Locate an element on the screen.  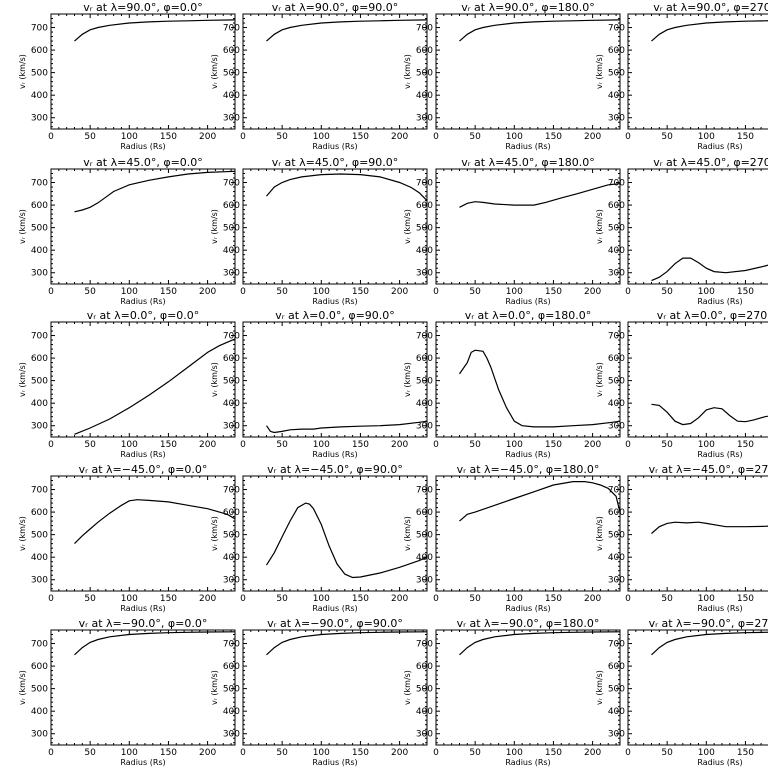
panel-title: vᵣ at λ=45.0°, φ=180.0° is located at coordinates (528, 162).